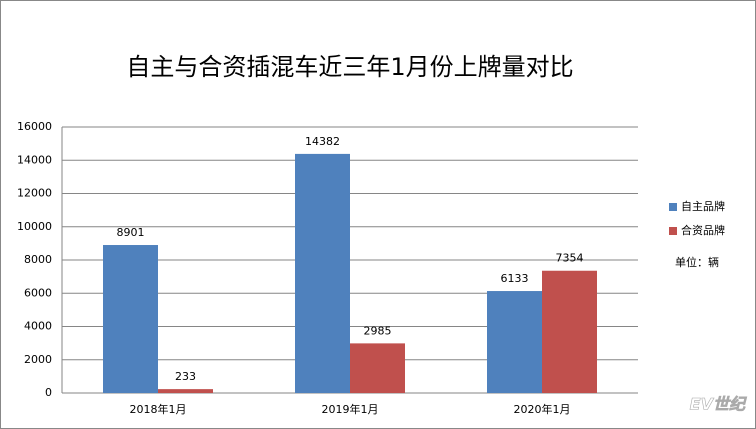  Describe the element at coordinates (515, 278) in the screenshot. I see `data-label: 6133` at that location.